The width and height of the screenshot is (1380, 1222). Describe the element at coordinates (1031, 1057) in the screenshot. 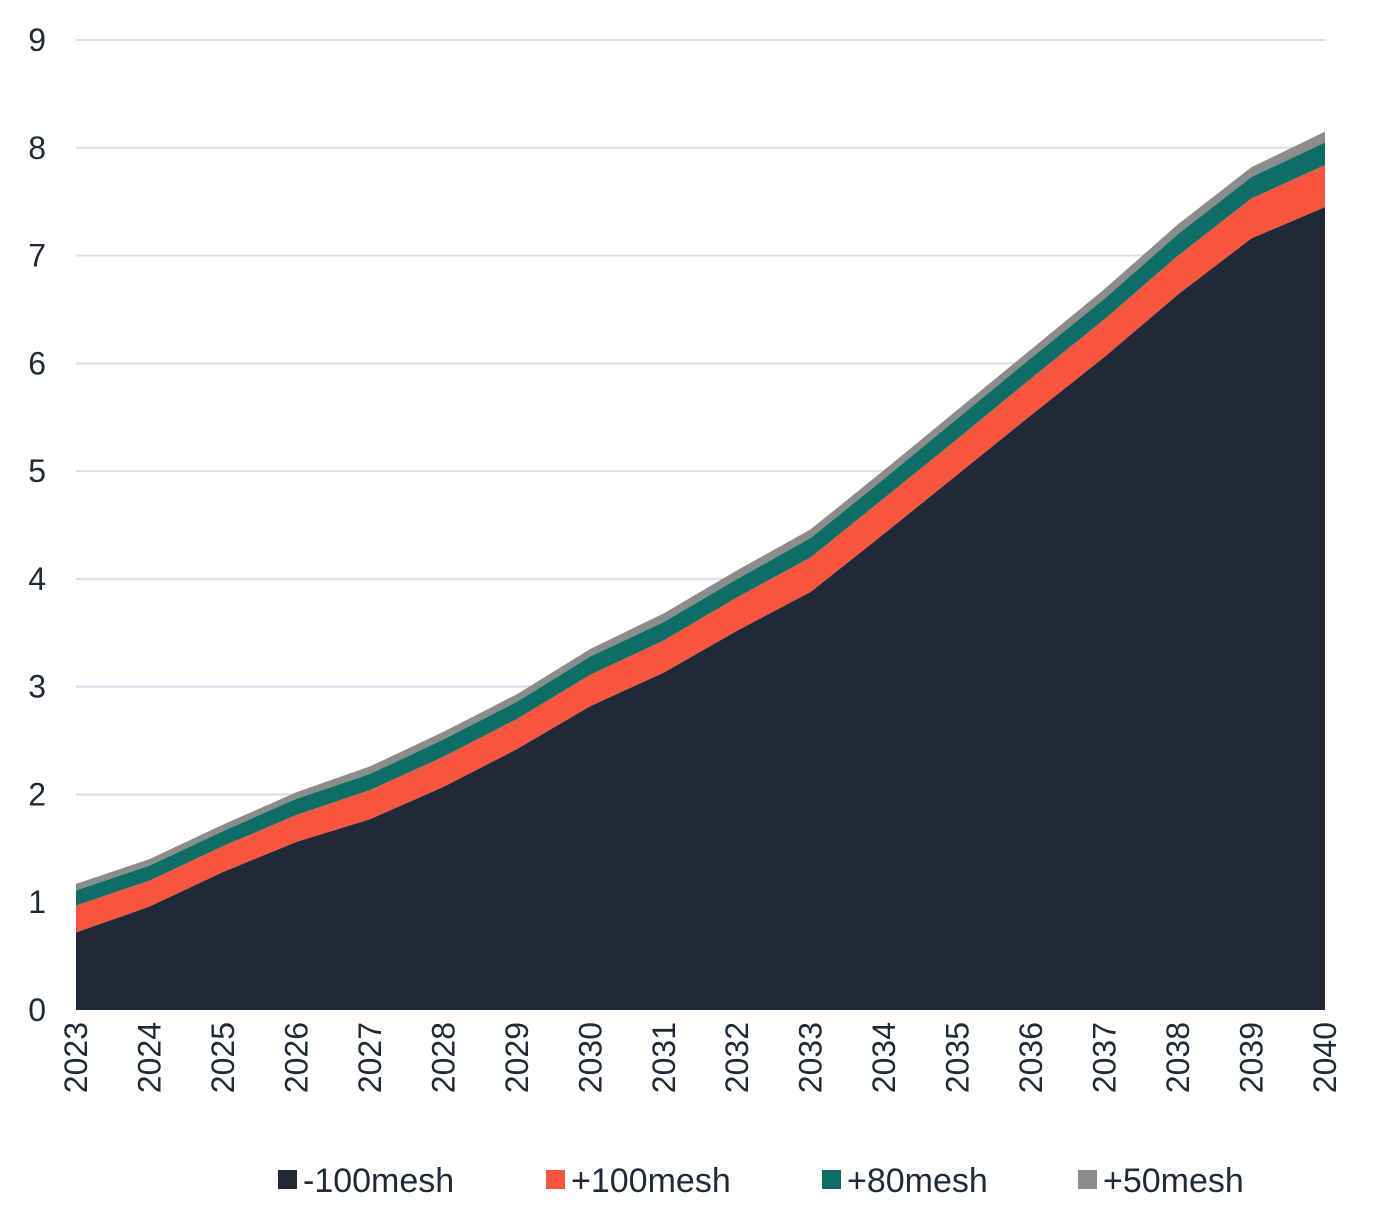

I see `x-tick-label: 2036` at that location.